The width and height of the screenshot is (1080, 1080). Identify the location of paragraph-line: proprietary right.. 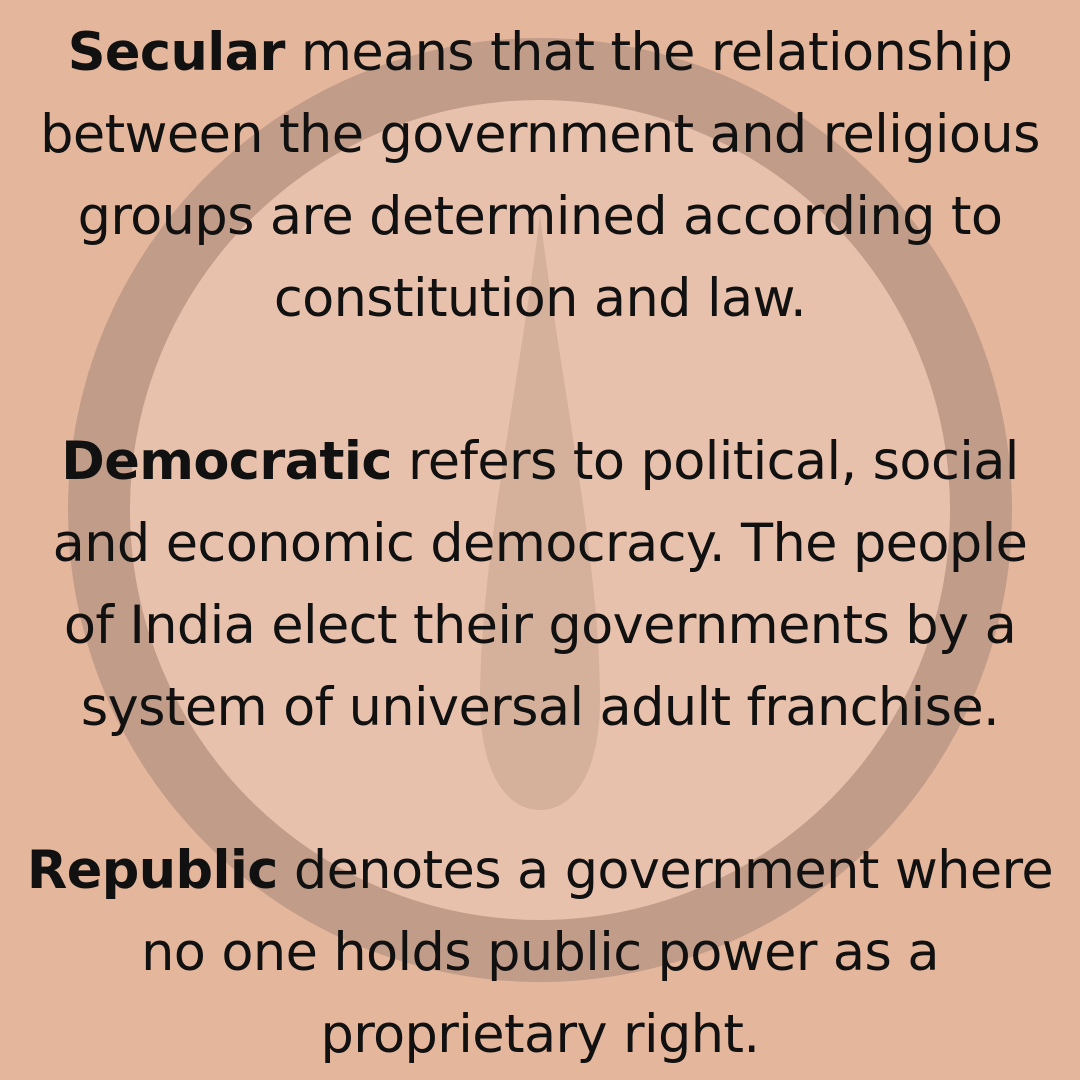
(540, 1034).